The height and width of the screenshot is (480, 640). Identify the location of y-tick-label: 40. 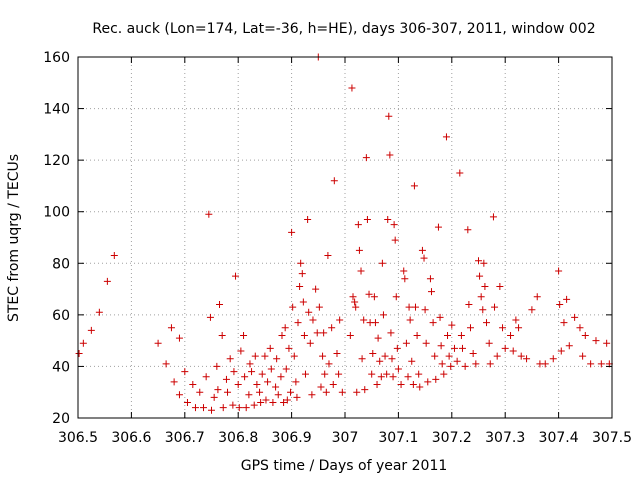
(61, 367).